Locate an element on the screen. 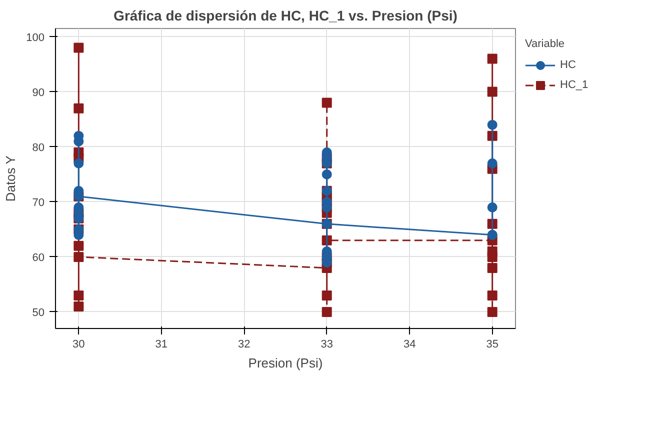 This screenshot has height=443, width=659. legend-title: Variable is located at coordinates (545, 44).